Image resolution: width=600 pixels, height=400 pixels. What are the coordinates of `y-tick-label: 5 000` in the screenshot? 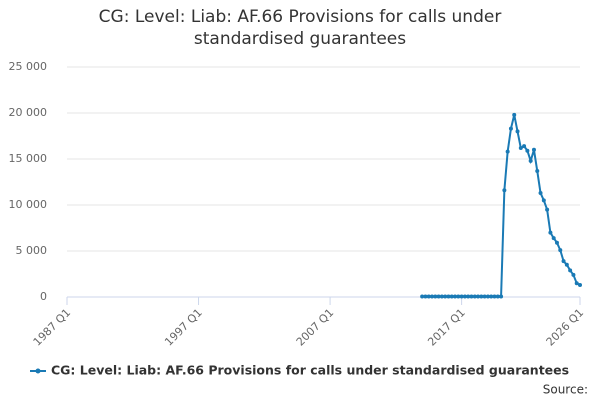 It's located at (32, 250).